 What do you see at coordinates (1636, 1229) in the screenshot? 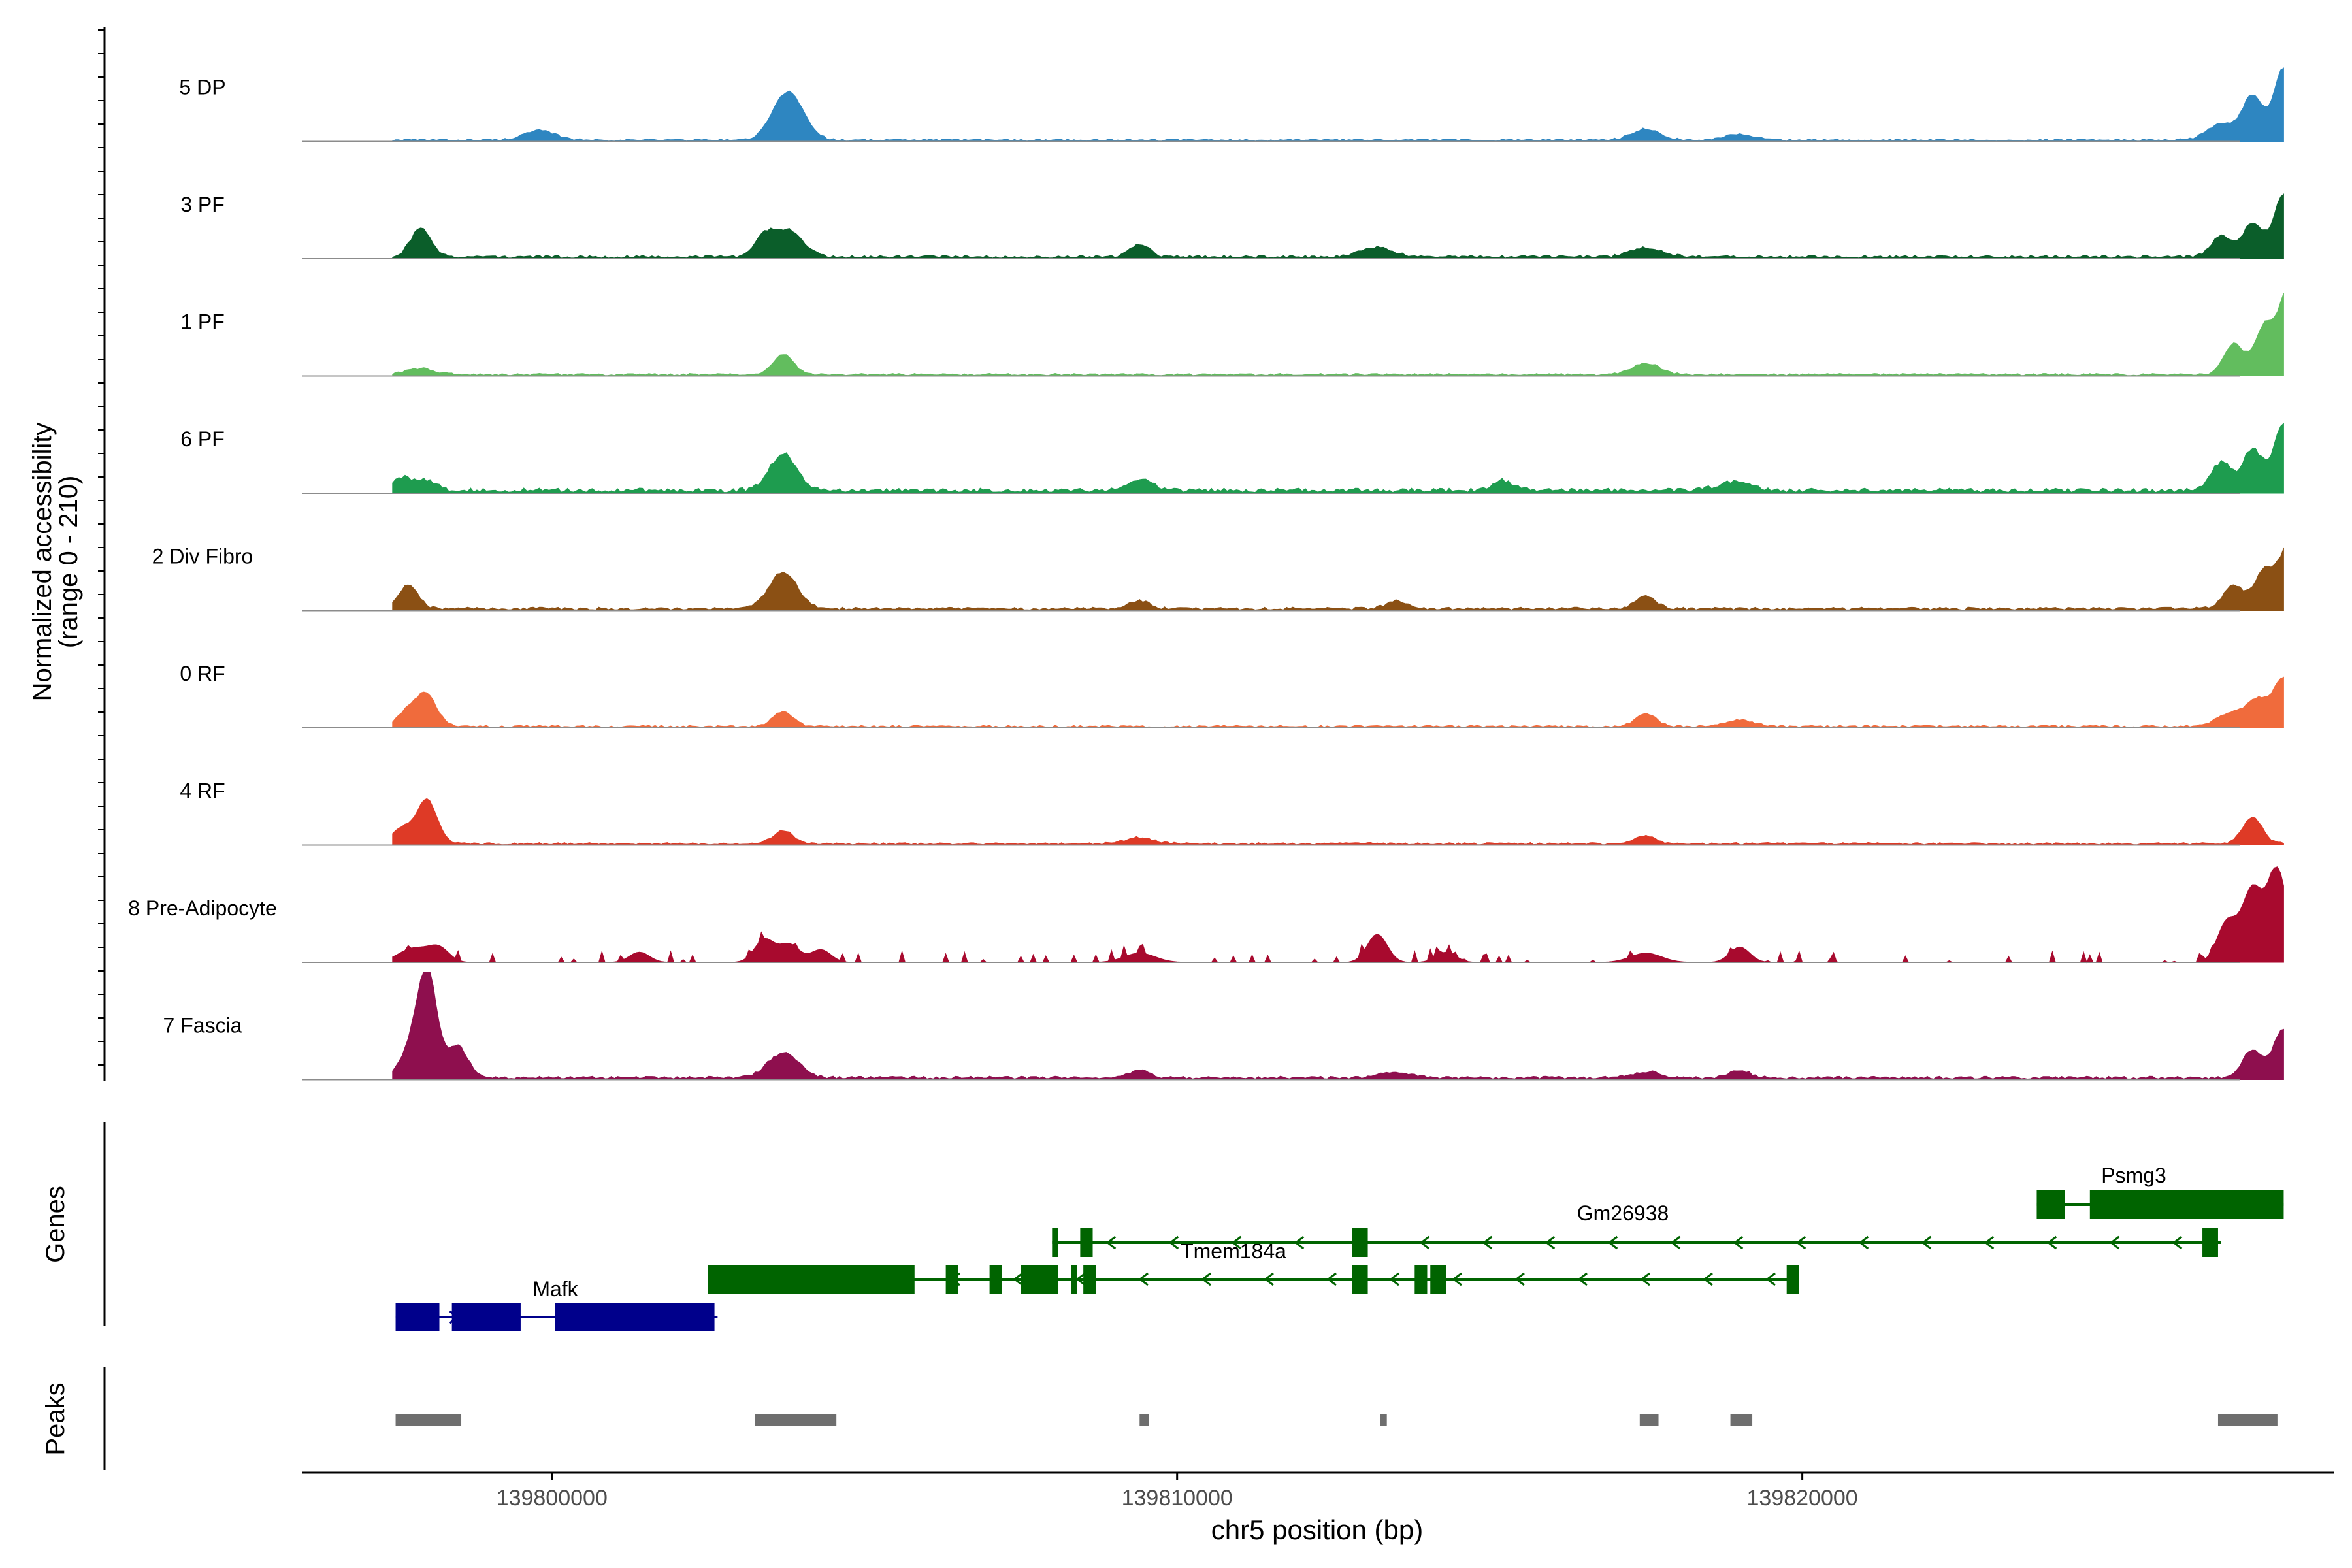
I see `gene-model: Gm26938` at bounding box center [1636, 1229].